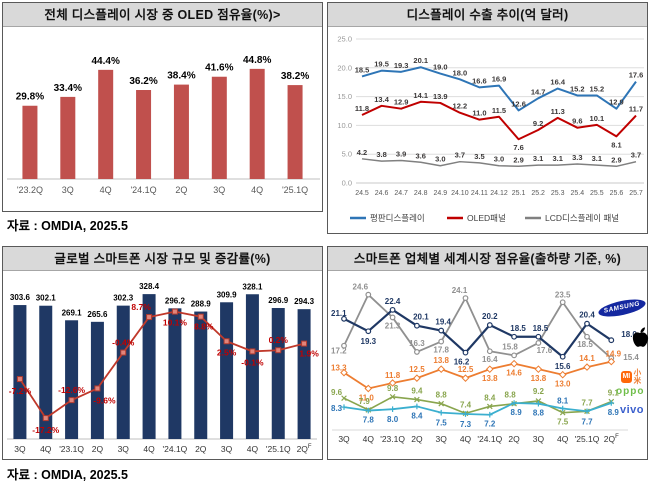 This screenshot has width=650, height=490. Describe the element at coordinates (104, 400) in the screenshot. I see `growth-label: -9.6%` at that location.